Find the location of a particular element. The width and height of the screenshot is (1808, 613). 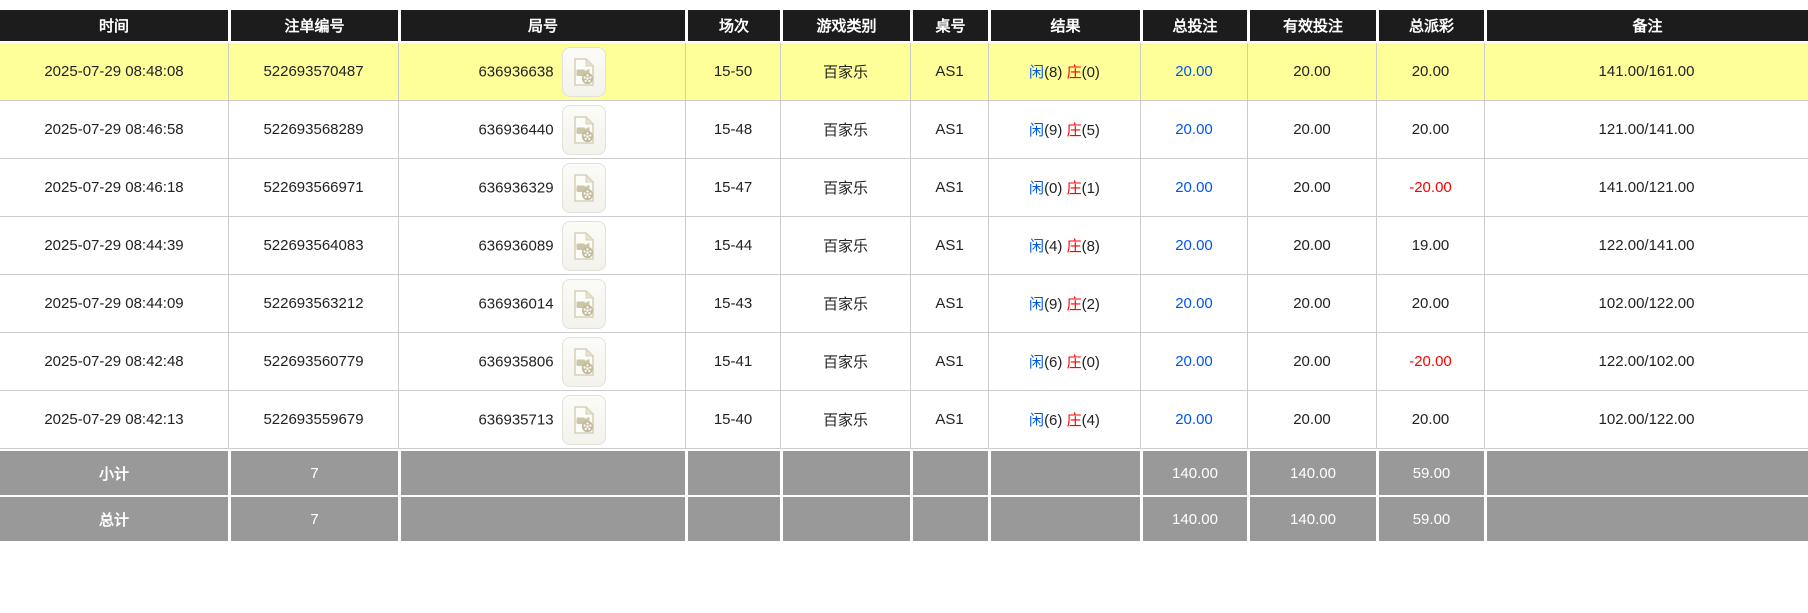

bet-time: 2025-07-29 08:46:18 is located at coordinates (114, 187).